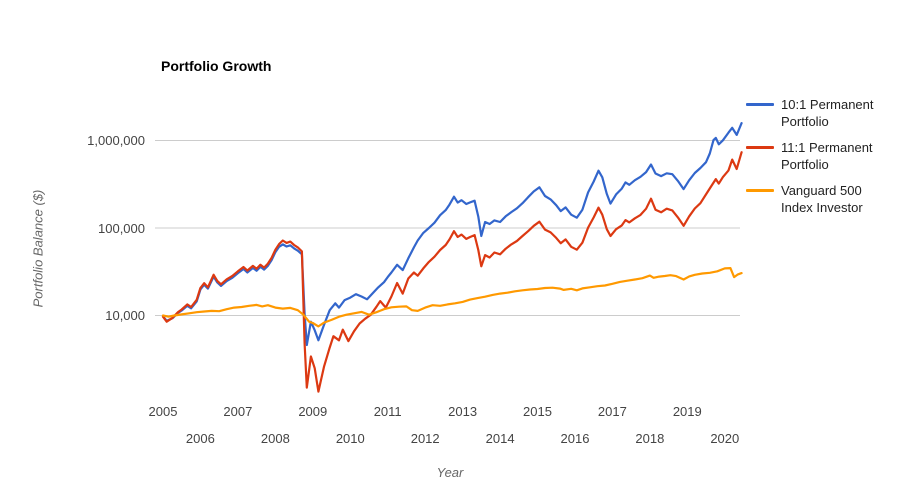  What do you see at coordinates (238, 411) in the screenshot?
I see `x-tick-label: 2007` at bounding box center [238, 411].